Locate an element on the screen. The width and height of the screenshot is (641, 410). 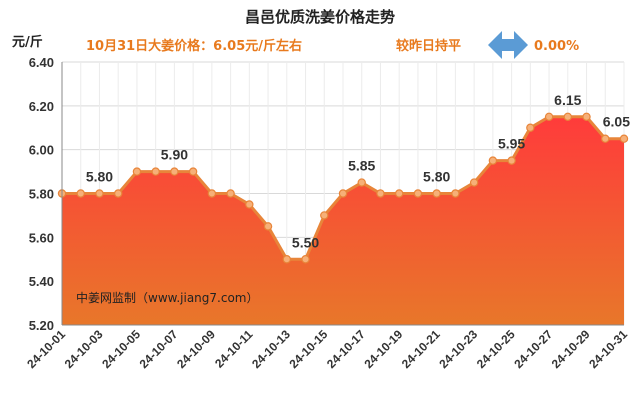
chart-title: 昌邑优质洗姜价格走势 is located at coordinates (320, 17).